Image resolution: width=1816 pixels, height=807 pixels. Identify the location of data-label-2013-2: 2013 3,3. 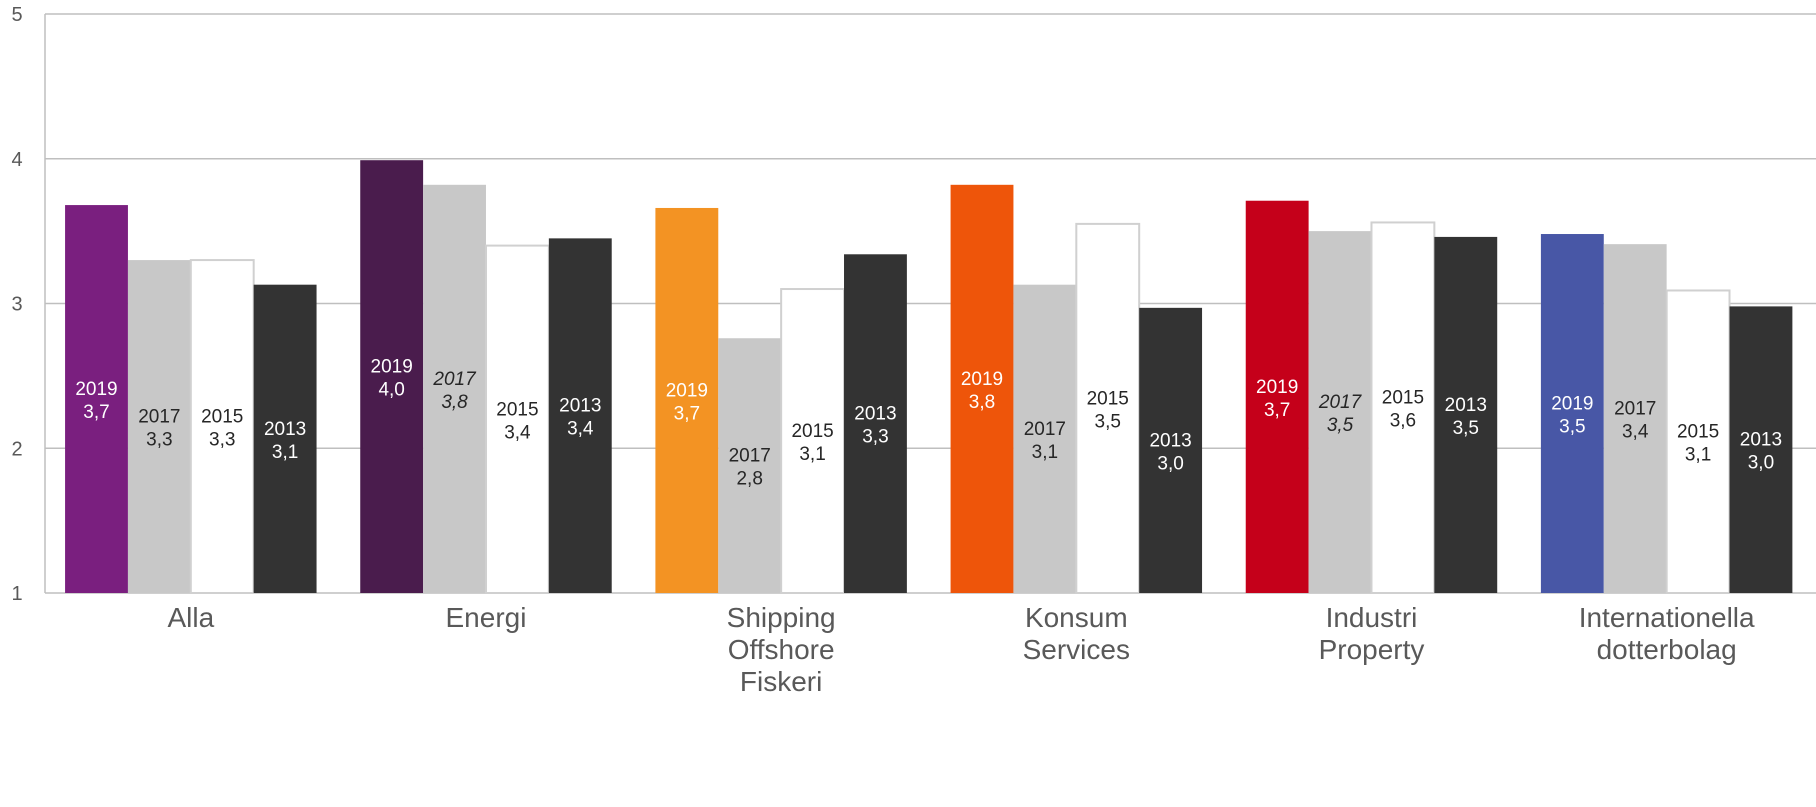
(875, 426).